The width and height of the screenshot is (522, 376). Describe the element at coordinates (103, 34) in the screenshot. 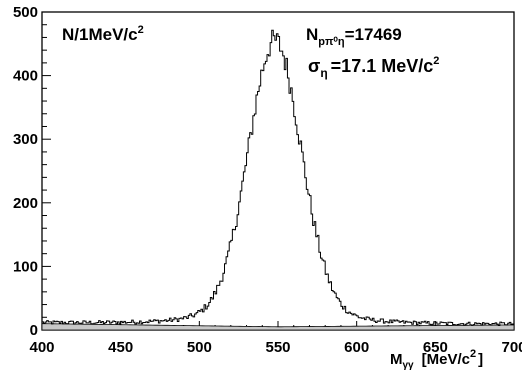

I see `y-axis-label: N/1MeV/c2` at that location.